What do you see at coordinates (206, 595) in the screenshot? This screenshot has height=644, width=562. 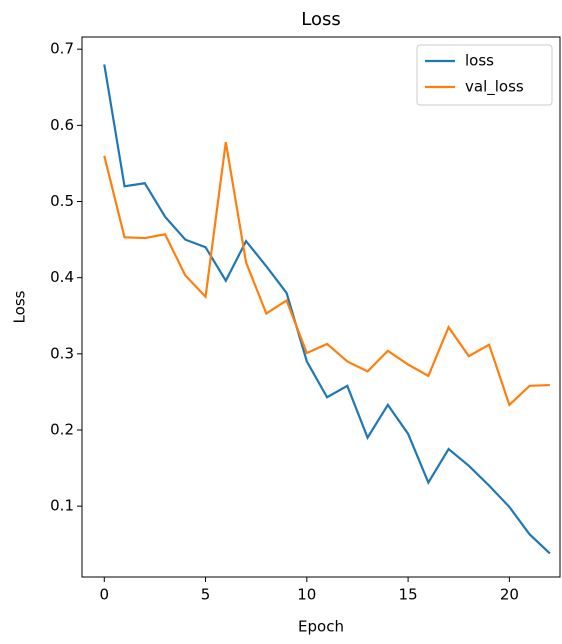 I see `x-tick-label: 5` at bounding box center [206, 595].